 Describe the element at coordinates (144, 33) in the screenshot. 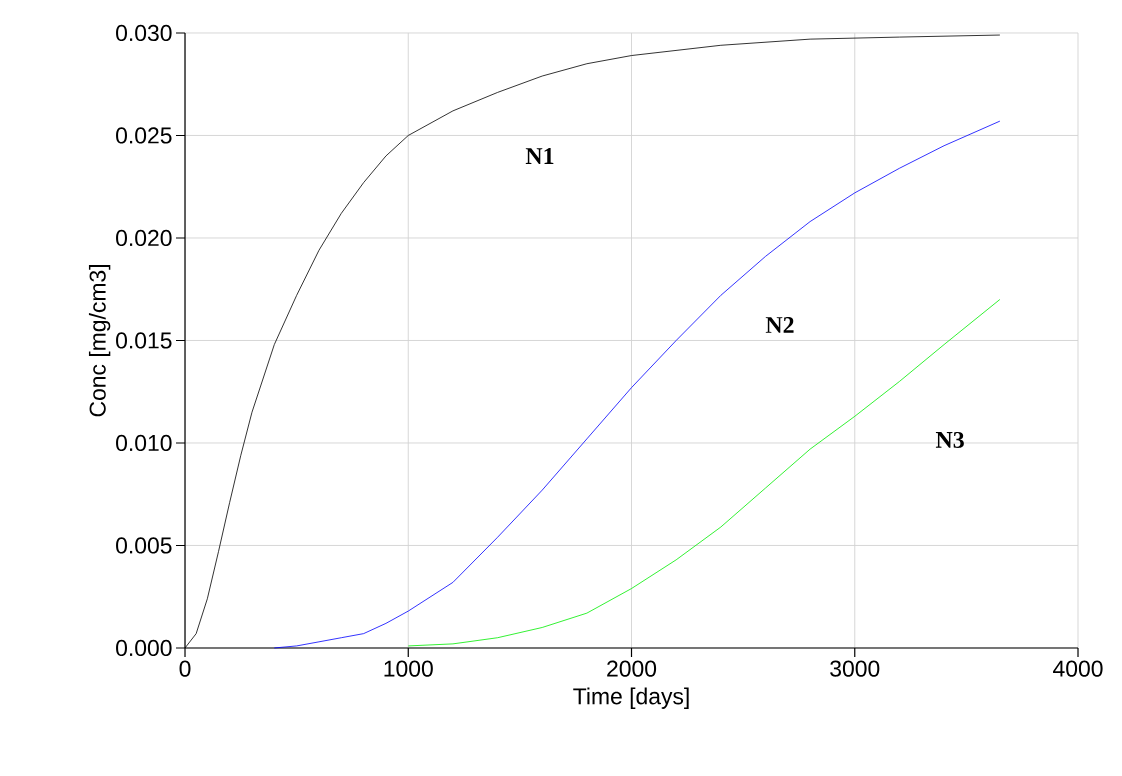

I see `y-tick-label: 0.030` at that location.